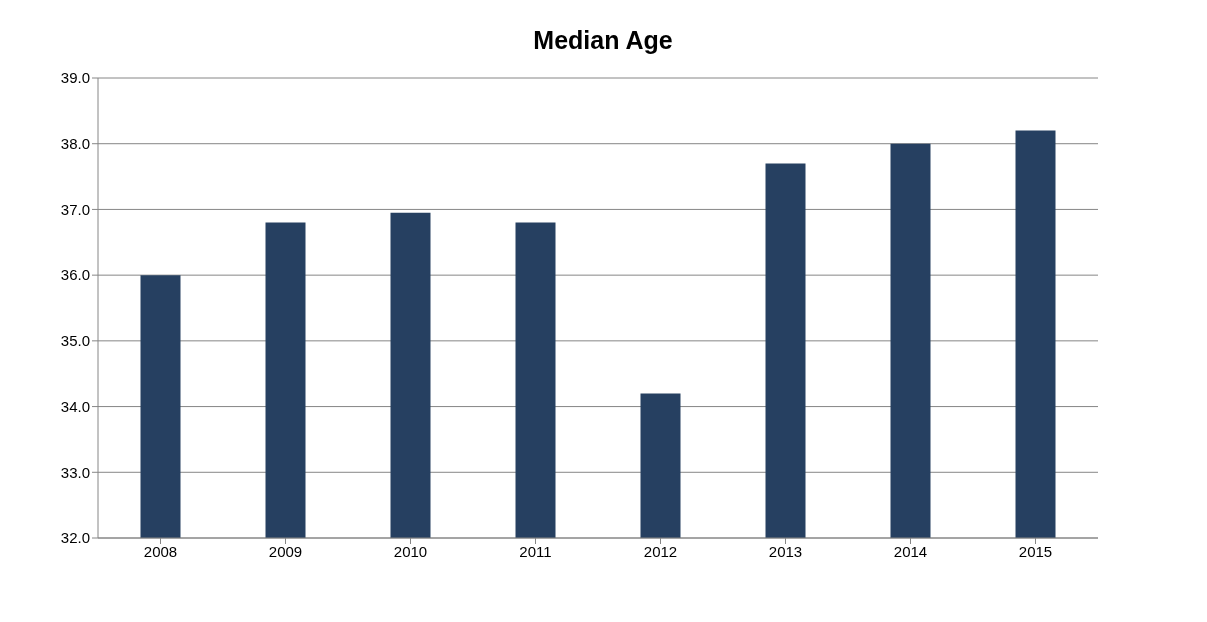 The image size is (1207, 622). What do you see at coordinates (160, 551) in the screenshot?
I see `x-tick-label: 2008` at bounding box center [160, 551].